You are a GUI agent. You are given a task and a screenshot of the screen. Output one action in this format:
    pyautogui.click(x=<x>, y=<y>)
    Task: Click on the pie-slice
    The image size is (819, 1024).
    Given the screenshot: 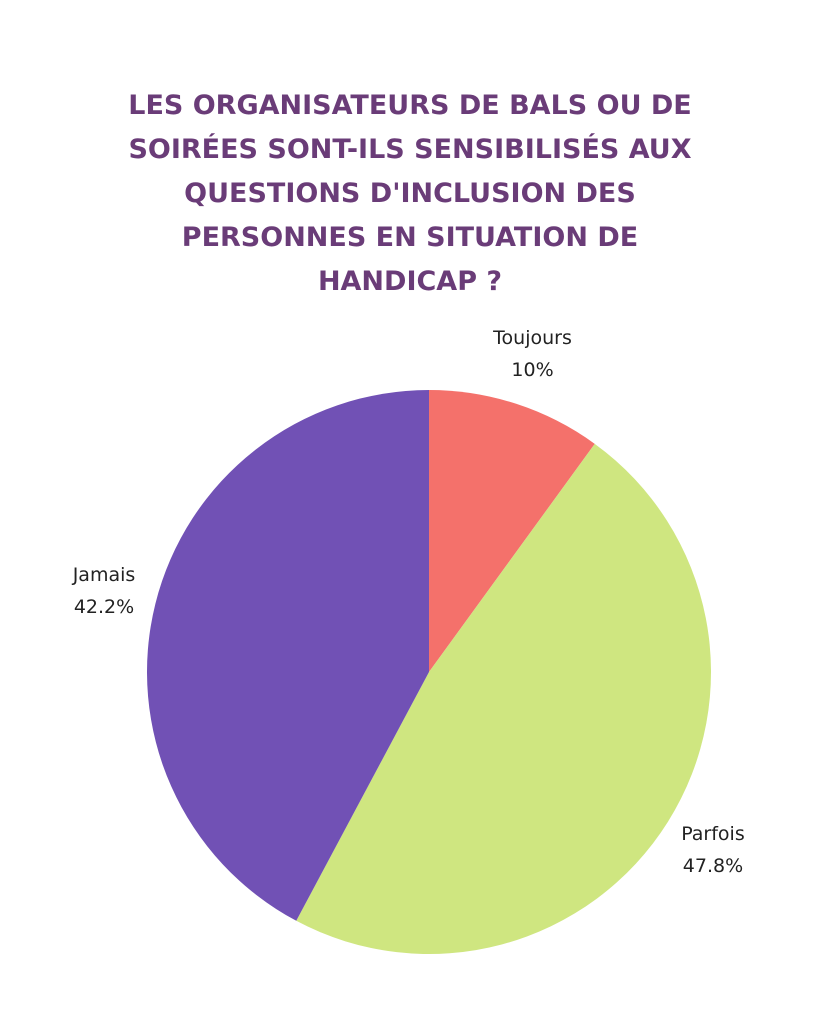 What is the action you would take?
    pyautogui.click(x=512, y=531)
    